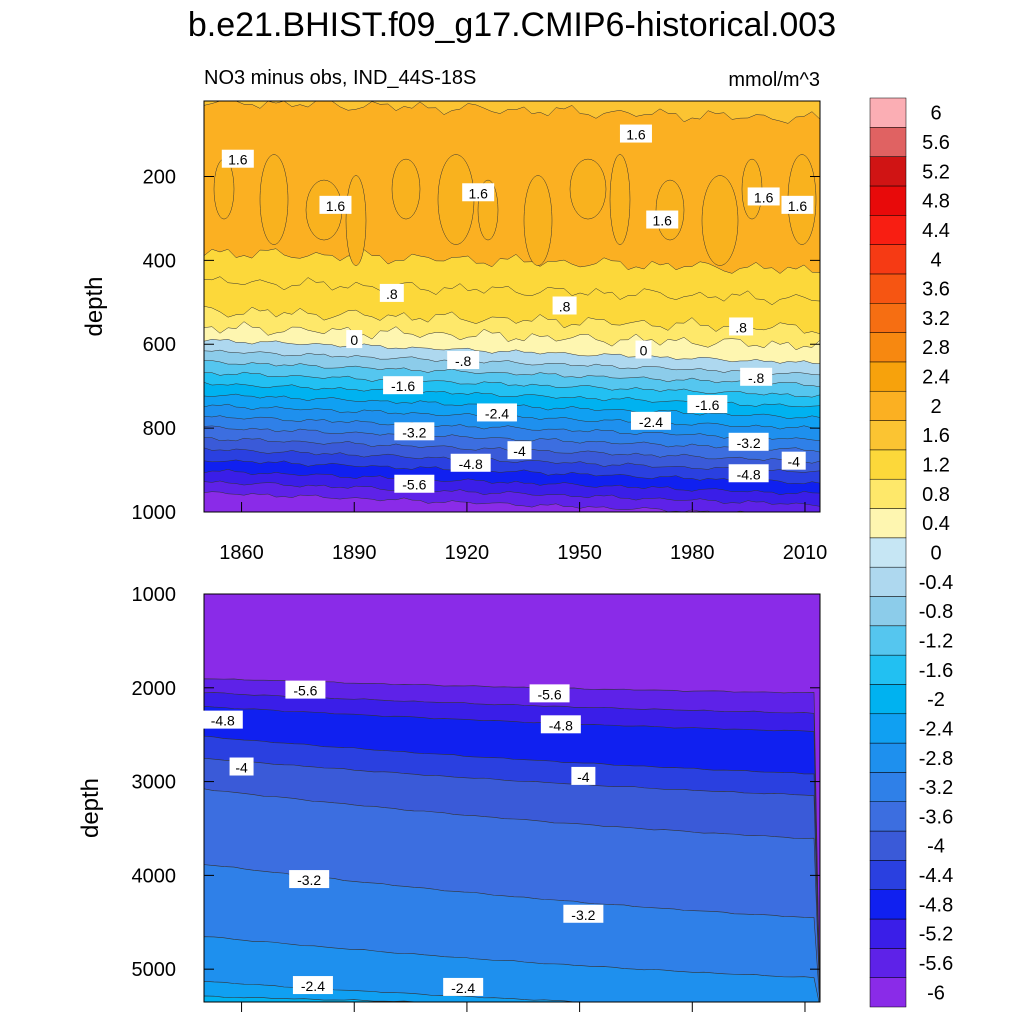 The height and width of the screenshot is (1024, 1024). Describe the element at coordinates (549, 694) in the screenshot. I see `contour-label: -5.6` at that location.